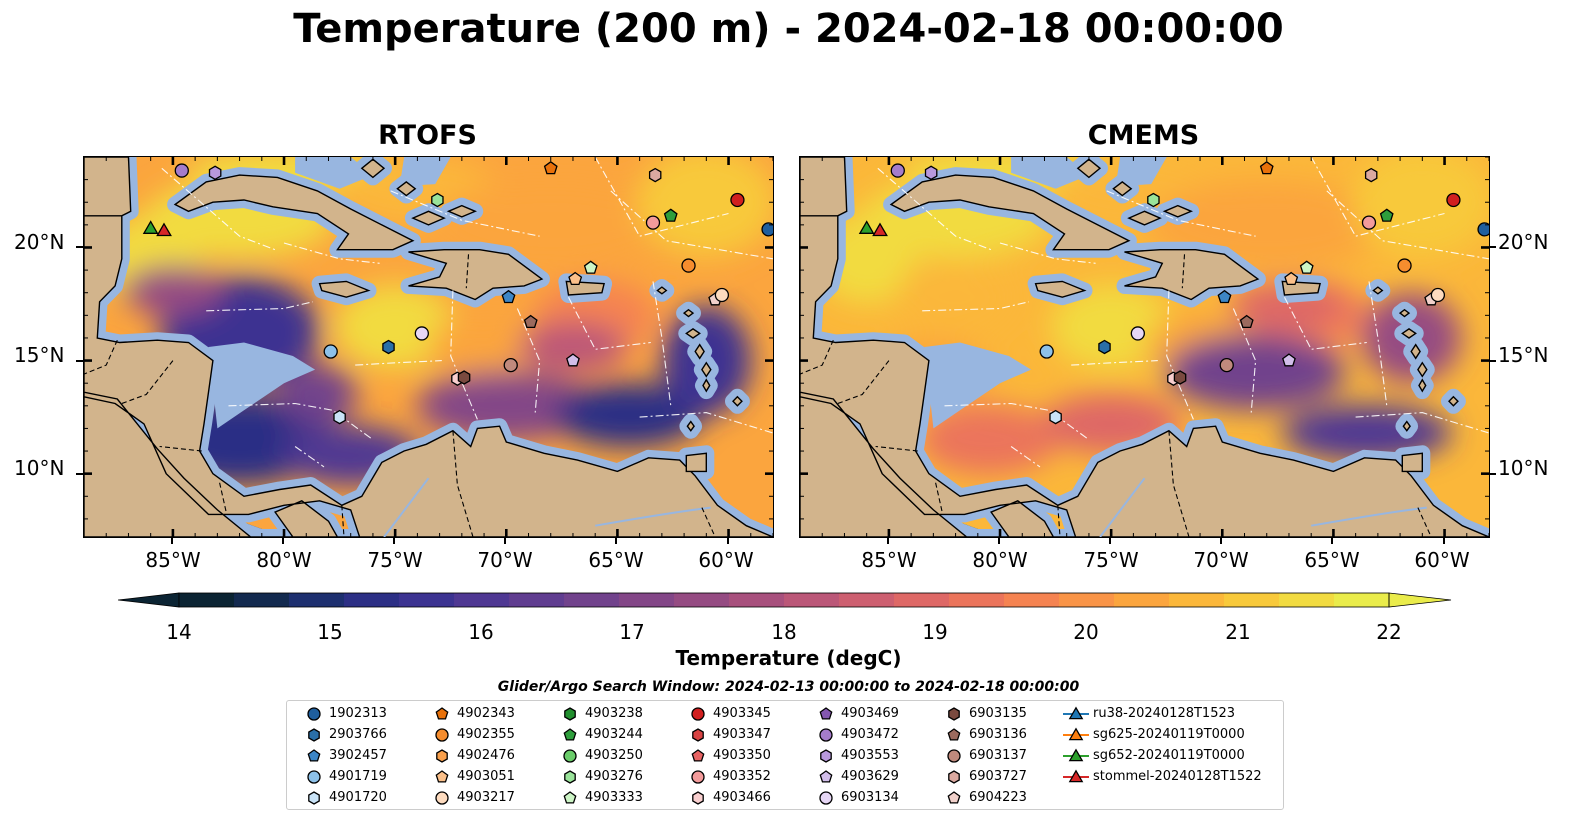 This screenshot has height=826, width=1577. I want to click on x-tick-label: 75°W, so click(395, 560).